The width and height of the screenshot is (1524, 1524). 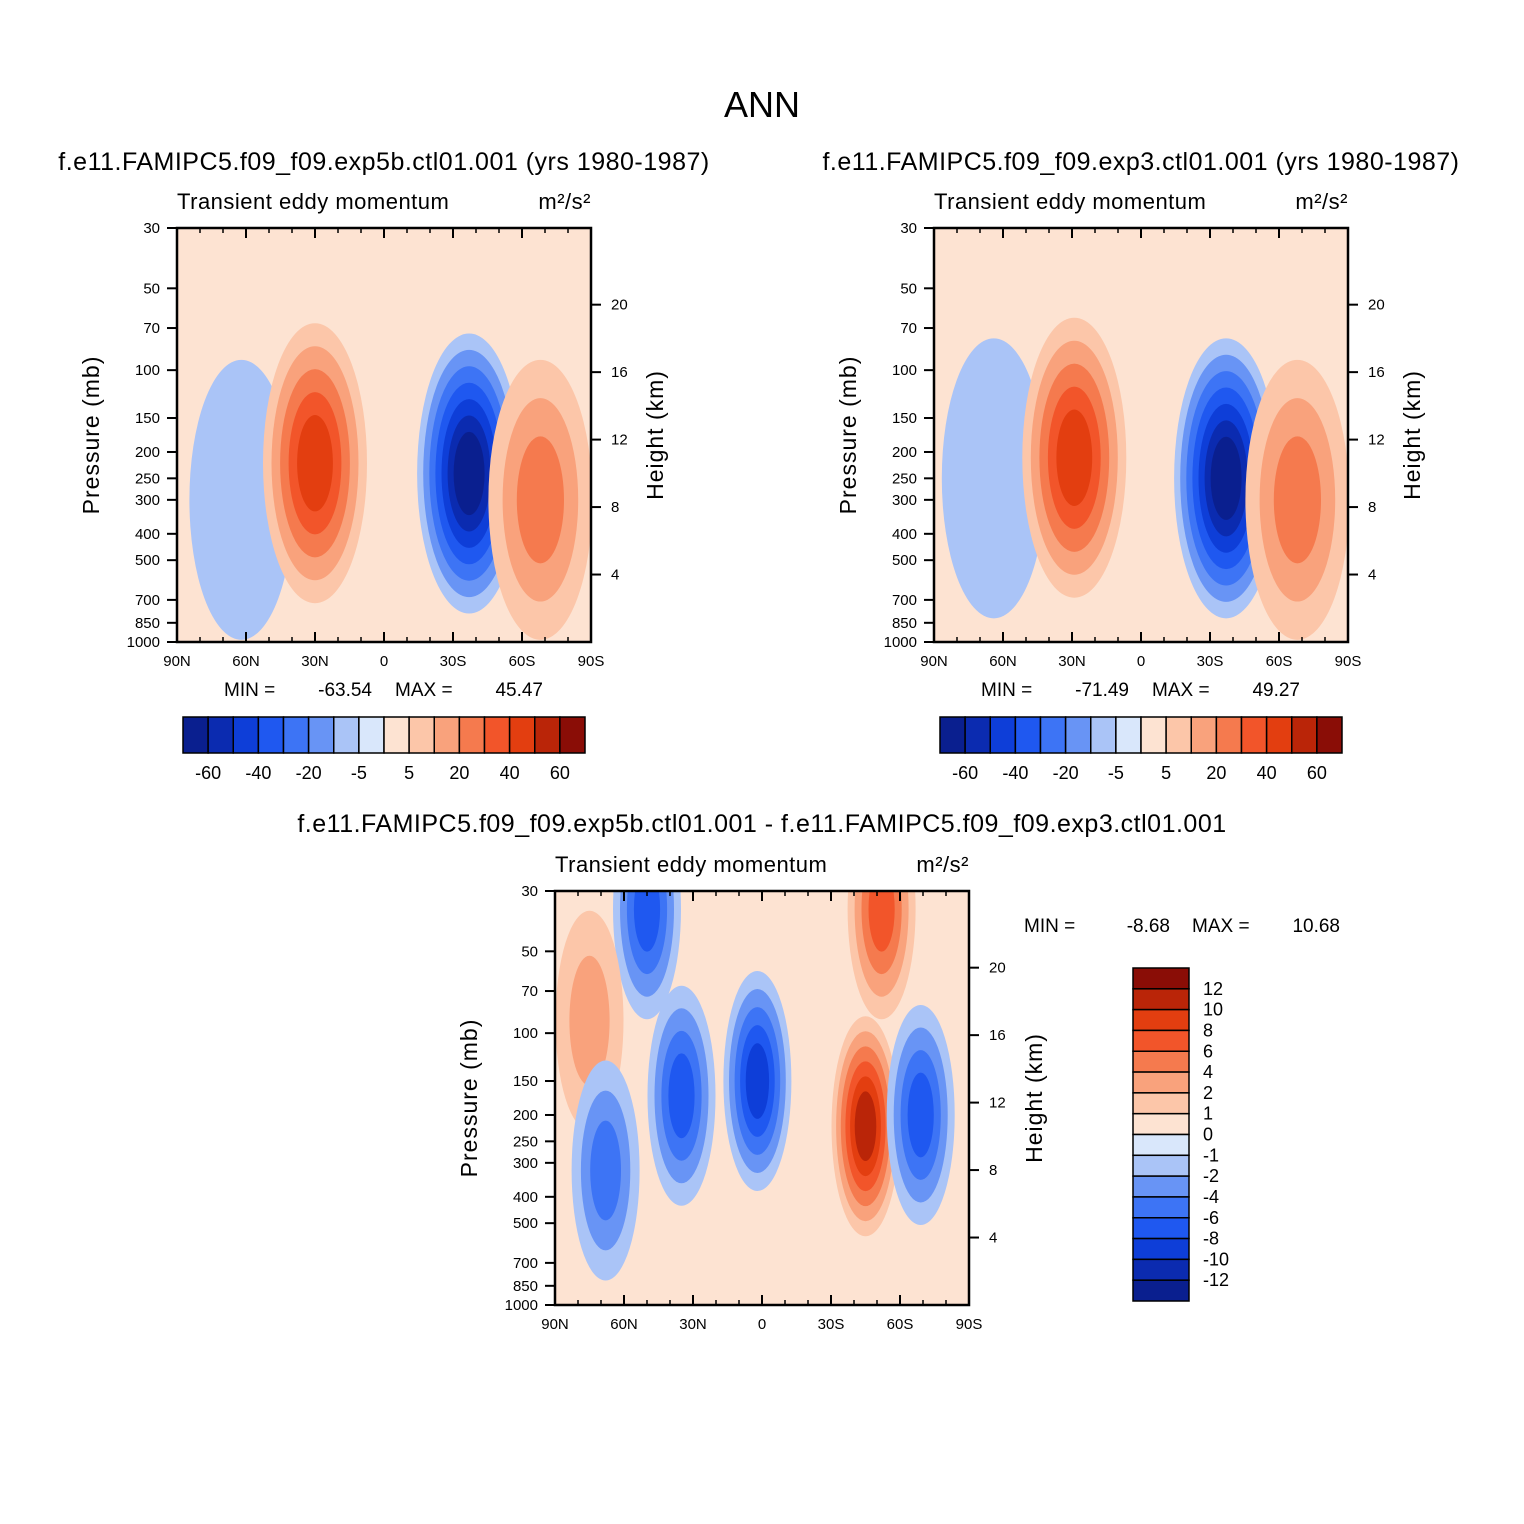 What do you see at coordinates (904, 500) in the screenshot?
I see `y-tick-label: 300` at bounding box center [904, 500].